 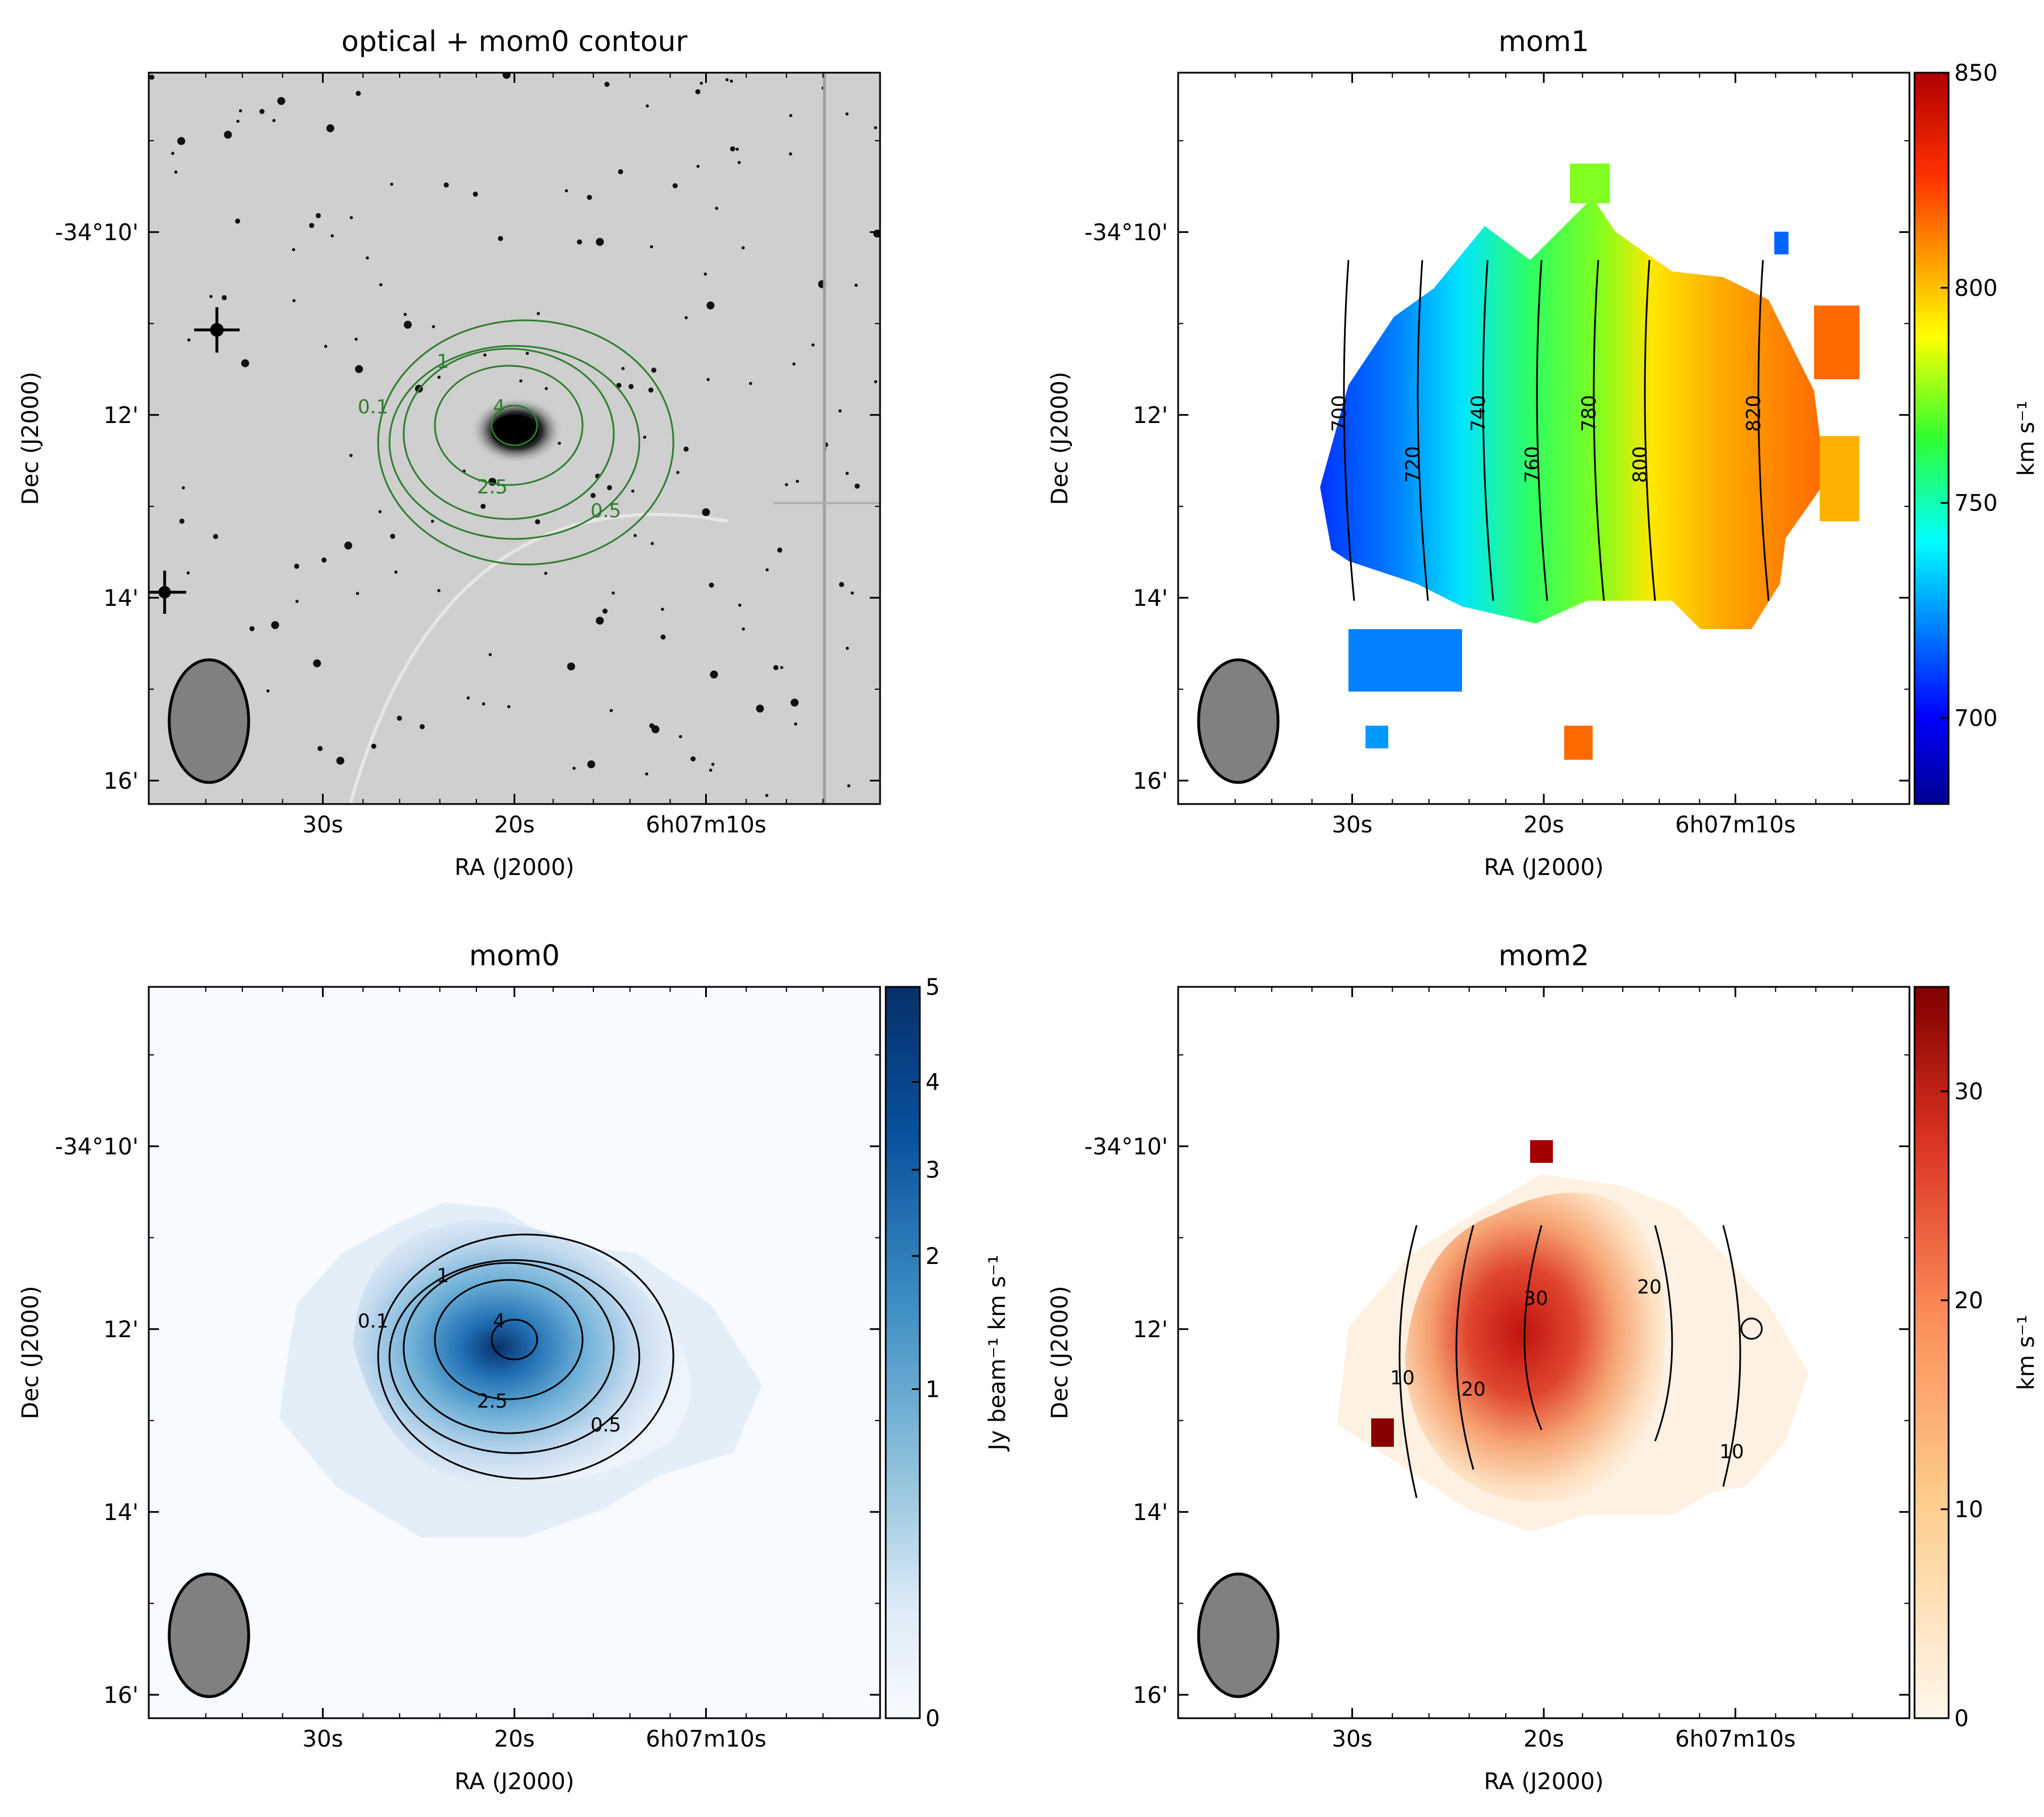 I want to click on panel-title: mom1, so click(x=1543, y=41).